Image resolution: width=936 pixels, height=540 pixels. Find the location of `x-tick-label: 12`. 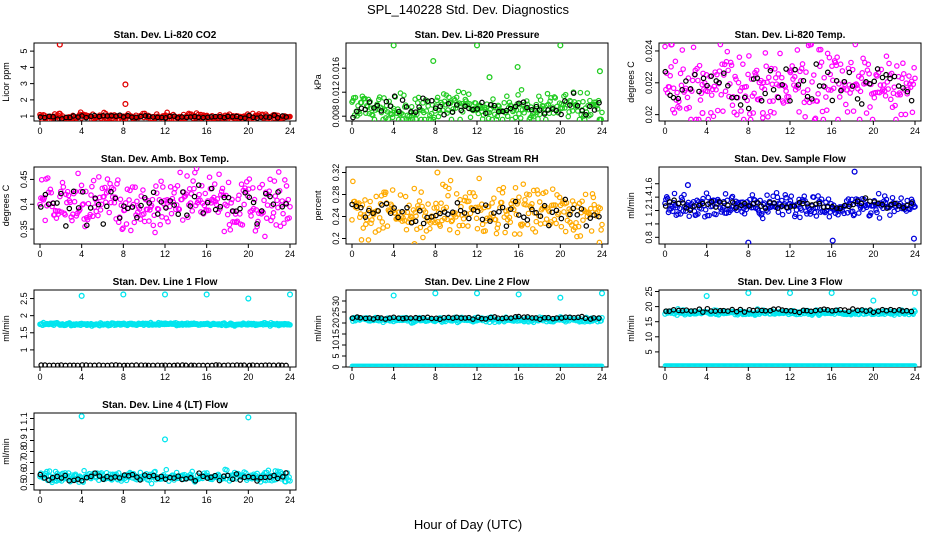

x-tick-label: 12 is located at coordinates (165, 131).